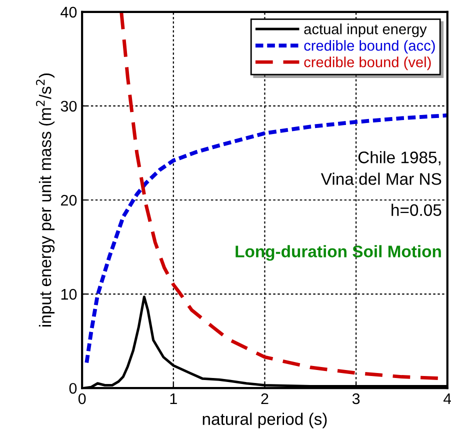  What do you see at coordinates (68, 106) in the screenshot?
I see `y-tick-label: 30` at bounding box center [68, 106].